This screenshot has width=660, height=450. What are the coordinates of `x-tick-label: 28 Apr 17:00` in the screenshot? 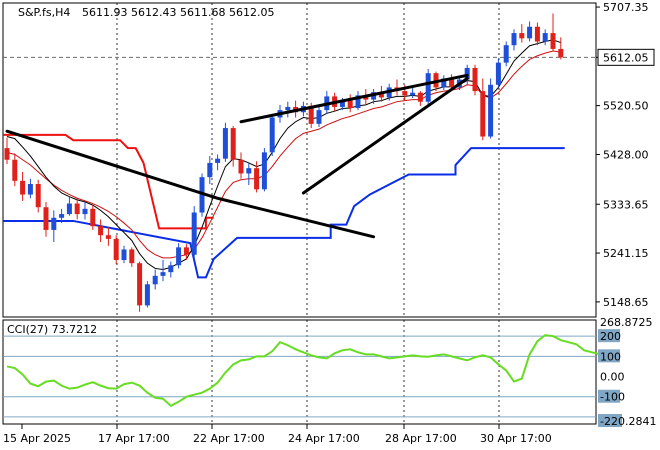 It's located at (421, 438).